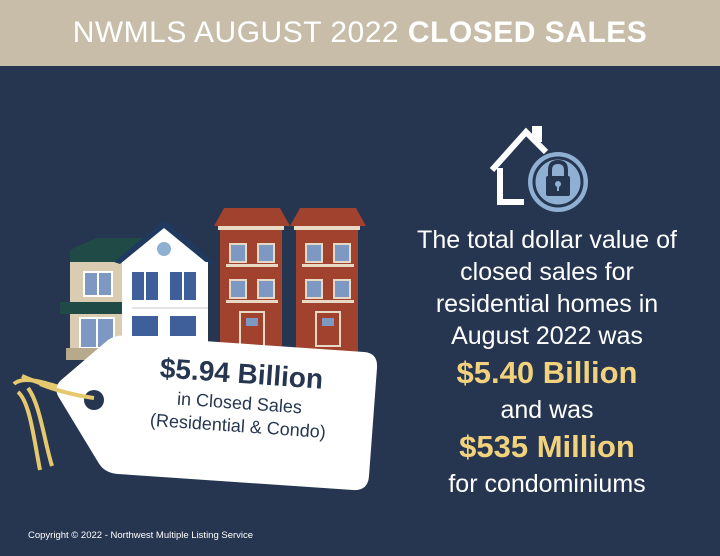 The height and width of the screenshot is (556, 720). What do you see at coordinates (328, 280) in the screenshot?
I see `brick-building-right` at bounding box center [328, 280].